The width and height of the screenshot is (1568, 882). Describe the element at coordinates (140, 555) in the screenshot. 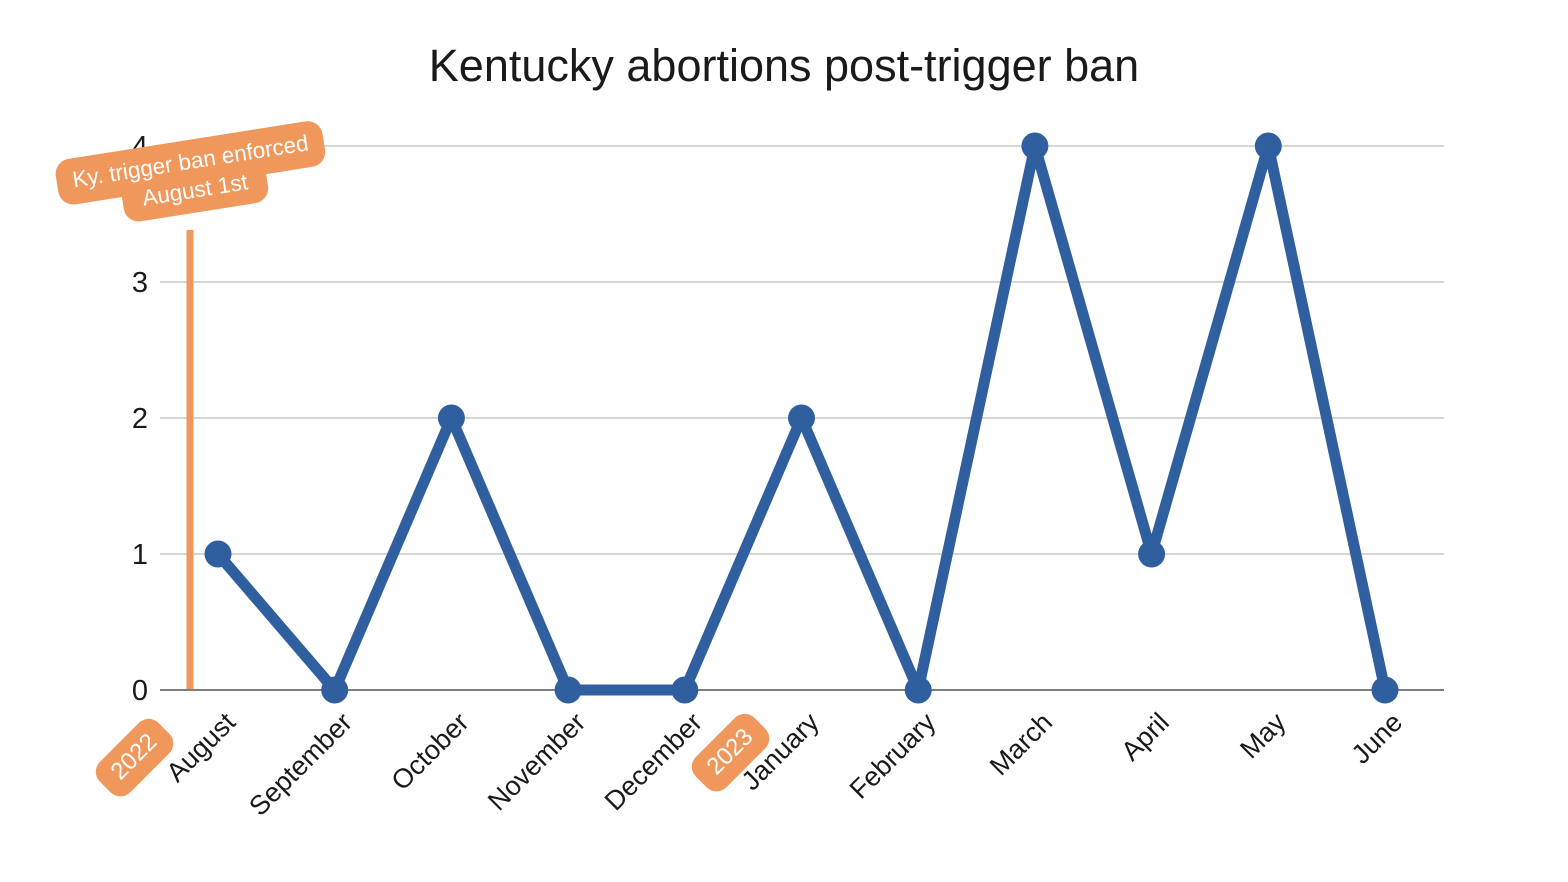

I see `y-tick-label: 1` at that location.